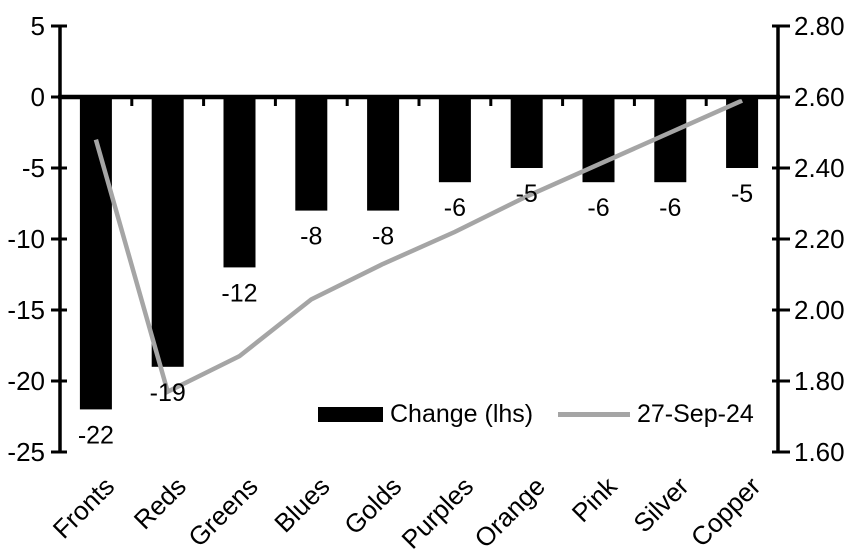 This screenshot has height=550, width=852. Describe the element at coordinates (819, 97) in the screenshot. I see `right-axis-tick-label: 2.60` at that location.